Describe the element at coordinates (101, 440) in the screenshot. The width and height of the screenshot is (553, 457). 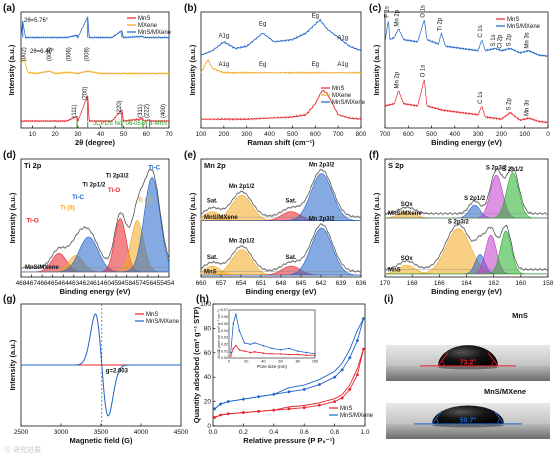
I see `x-axis-label: Magnetic field (G)` at that location.